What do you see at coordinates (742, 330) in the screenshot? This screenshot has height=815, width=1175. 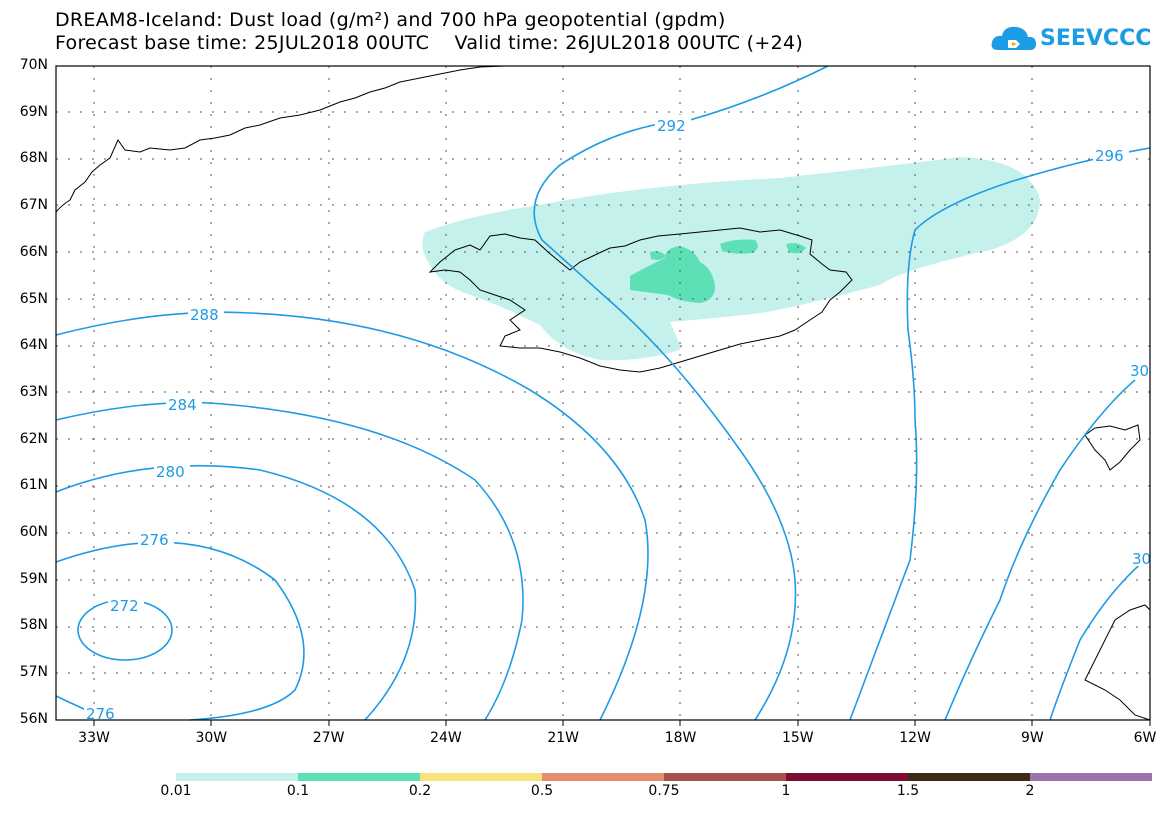 I see `iceland-land-light` at bounding box center [742, 330].